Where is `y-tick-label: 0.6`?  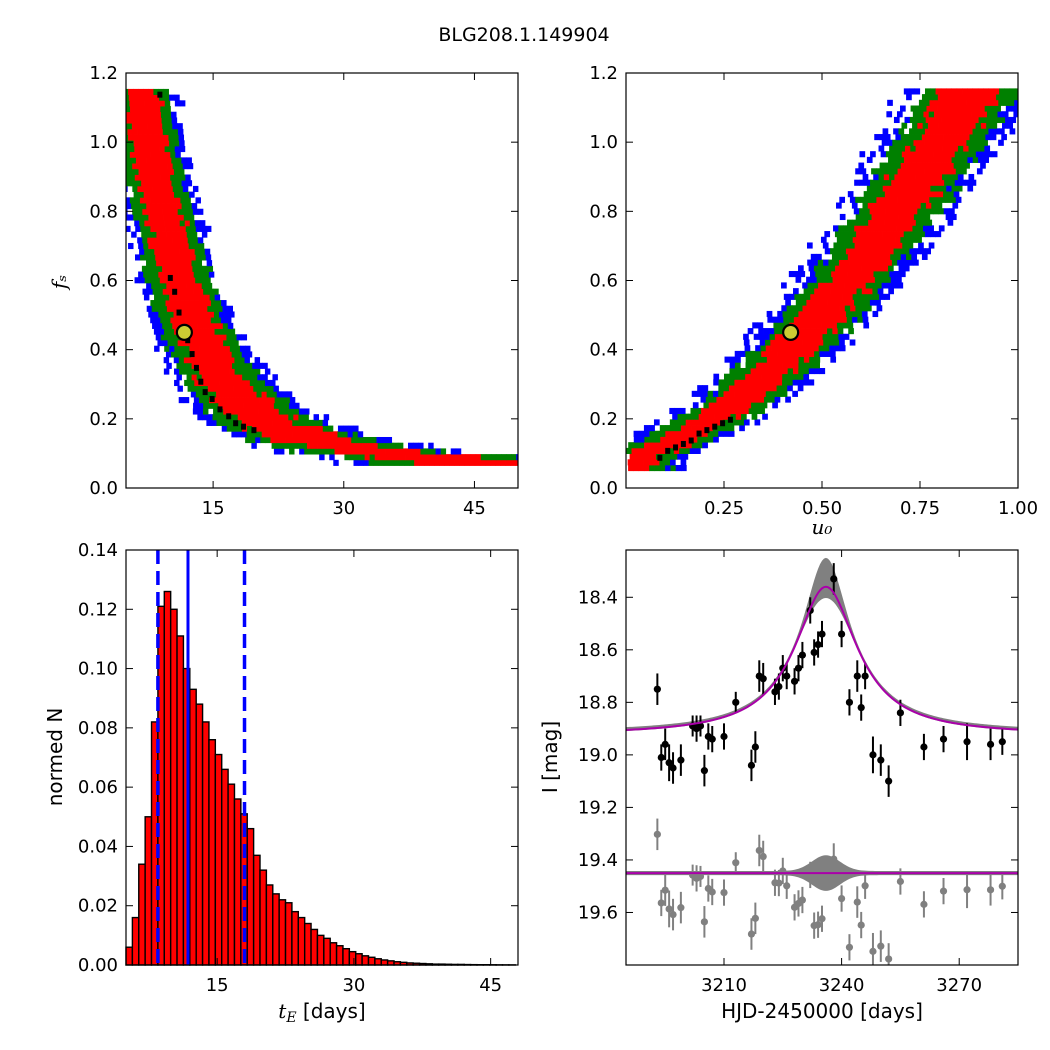
y-tick-label: 0.6 is located at coordinates (603, 281).